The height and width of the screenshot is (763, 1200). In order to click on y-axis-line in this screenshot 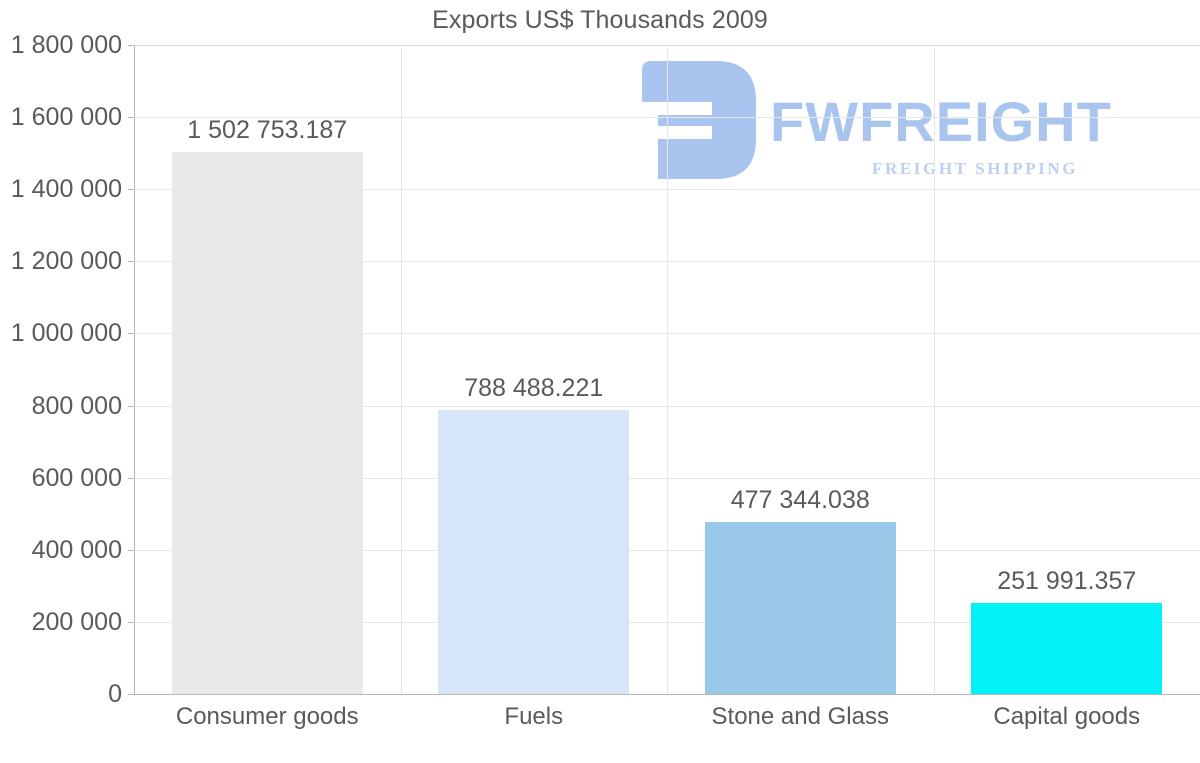, I will do `click(134, 370)`.